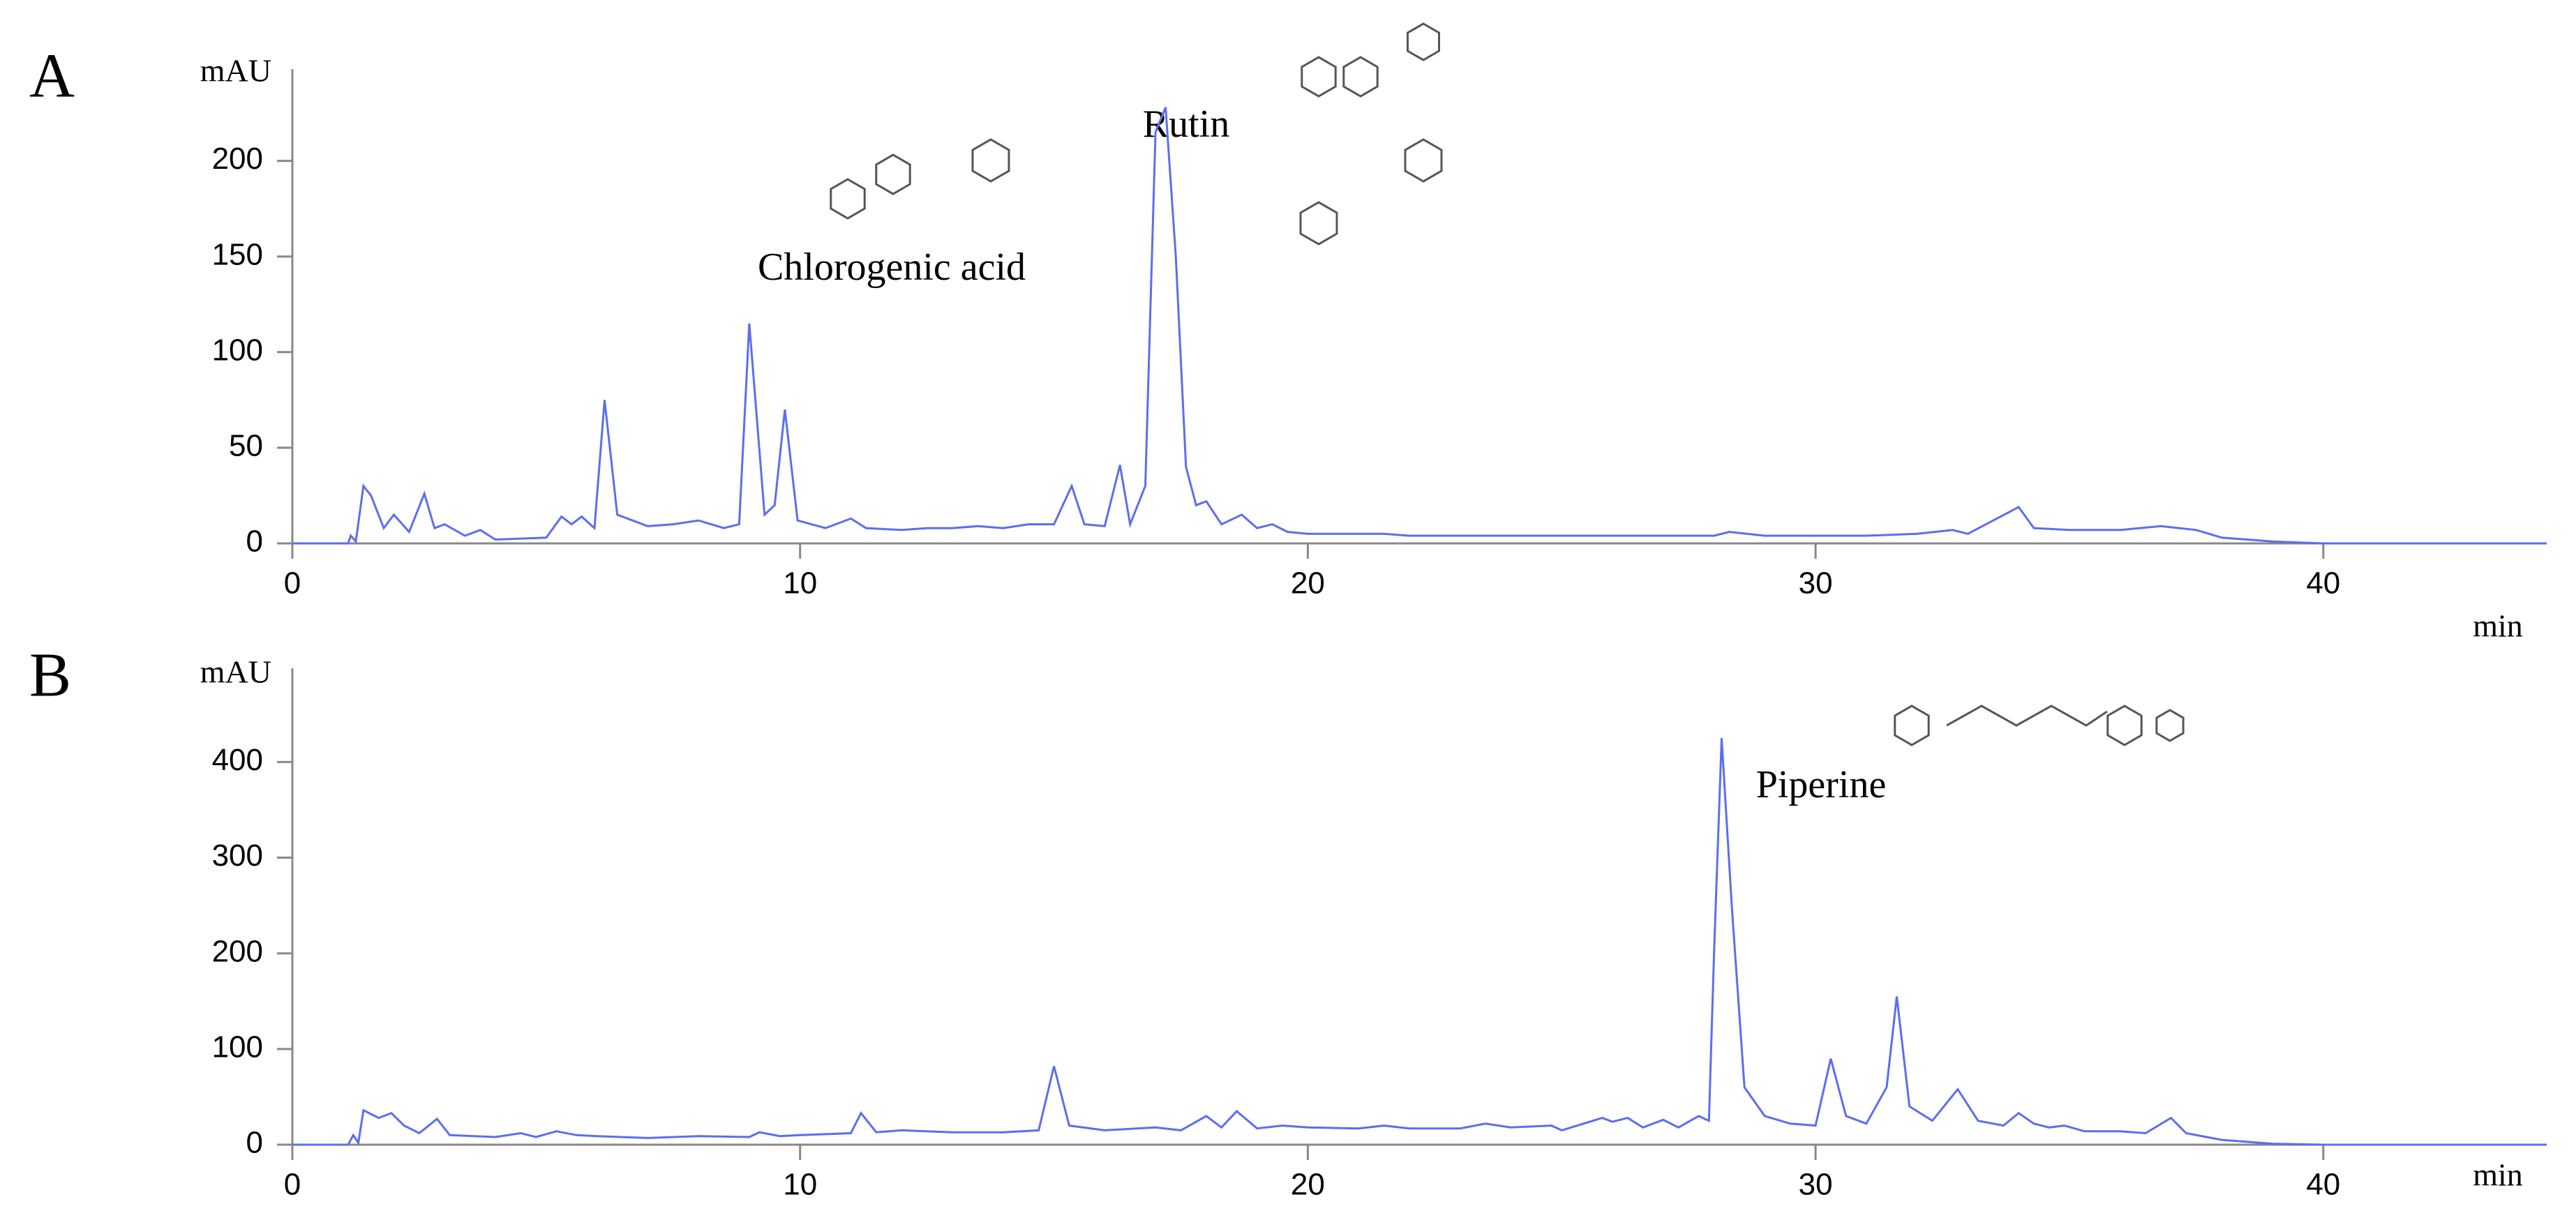  What do you see at coordinates (892, 267) in the screenshot?
I see `peak-annotation: Chlorogenic acid` at bounding box center [892, 267].